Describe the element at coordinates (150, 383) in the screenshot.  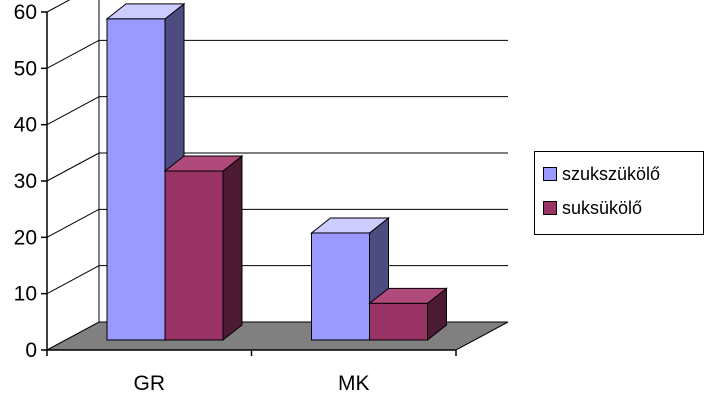
I see `x-category-label: GR` at that location.